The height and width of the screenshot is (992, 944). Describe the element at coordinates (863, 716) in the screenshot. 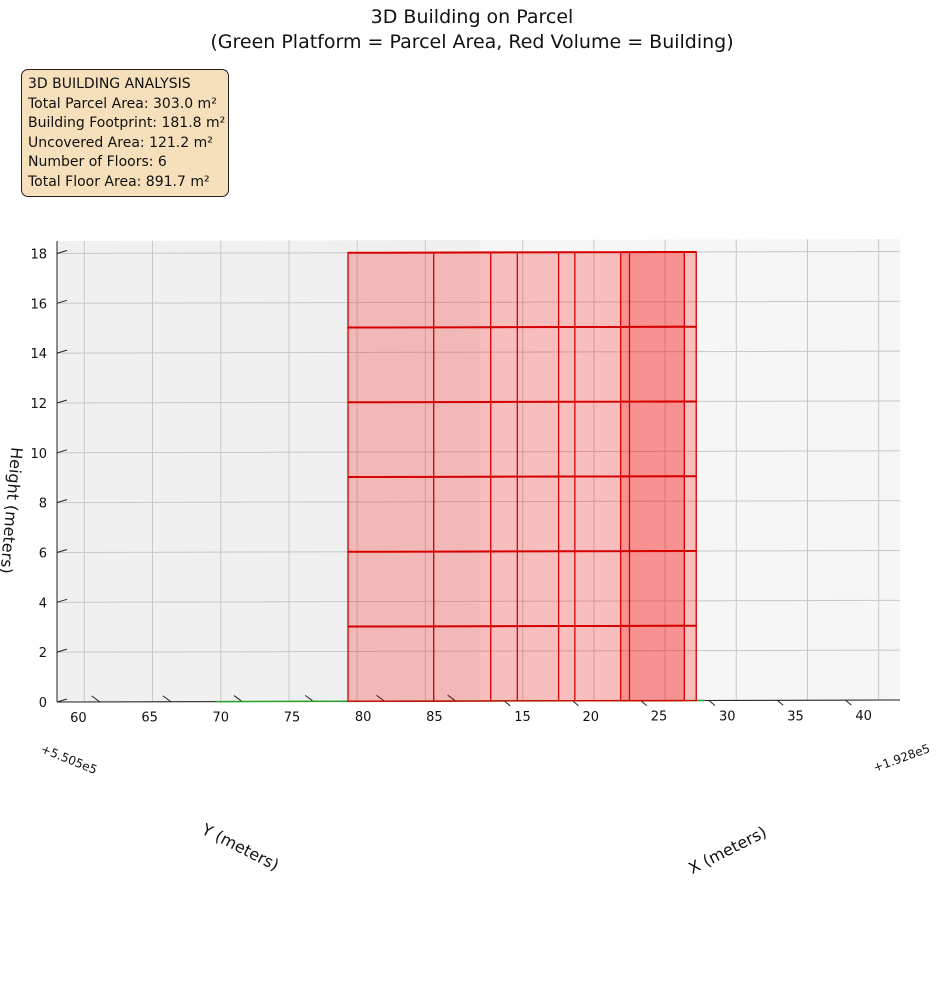

I see `x-tick-label: 40` at that location.